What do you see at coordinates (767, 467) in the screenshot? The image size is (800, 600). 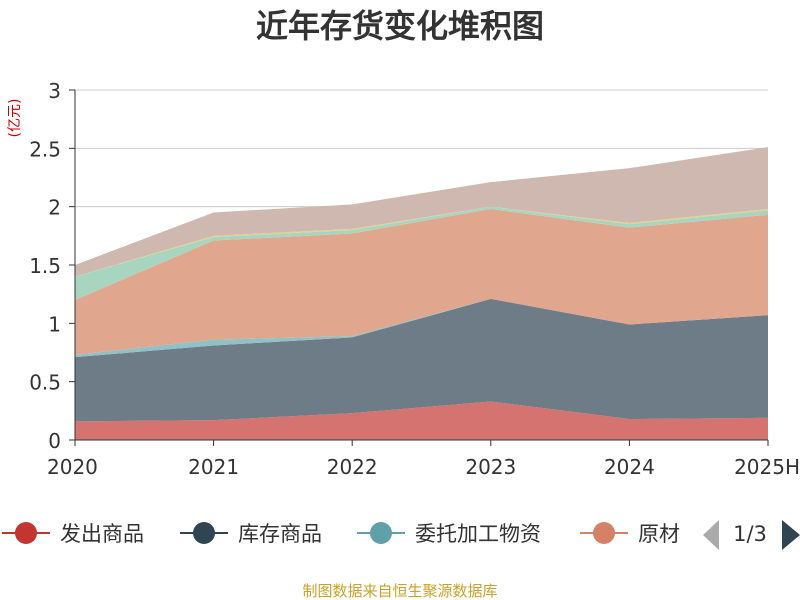 I see `x-tick-label: 2025H` at bounding box center [767, 467].